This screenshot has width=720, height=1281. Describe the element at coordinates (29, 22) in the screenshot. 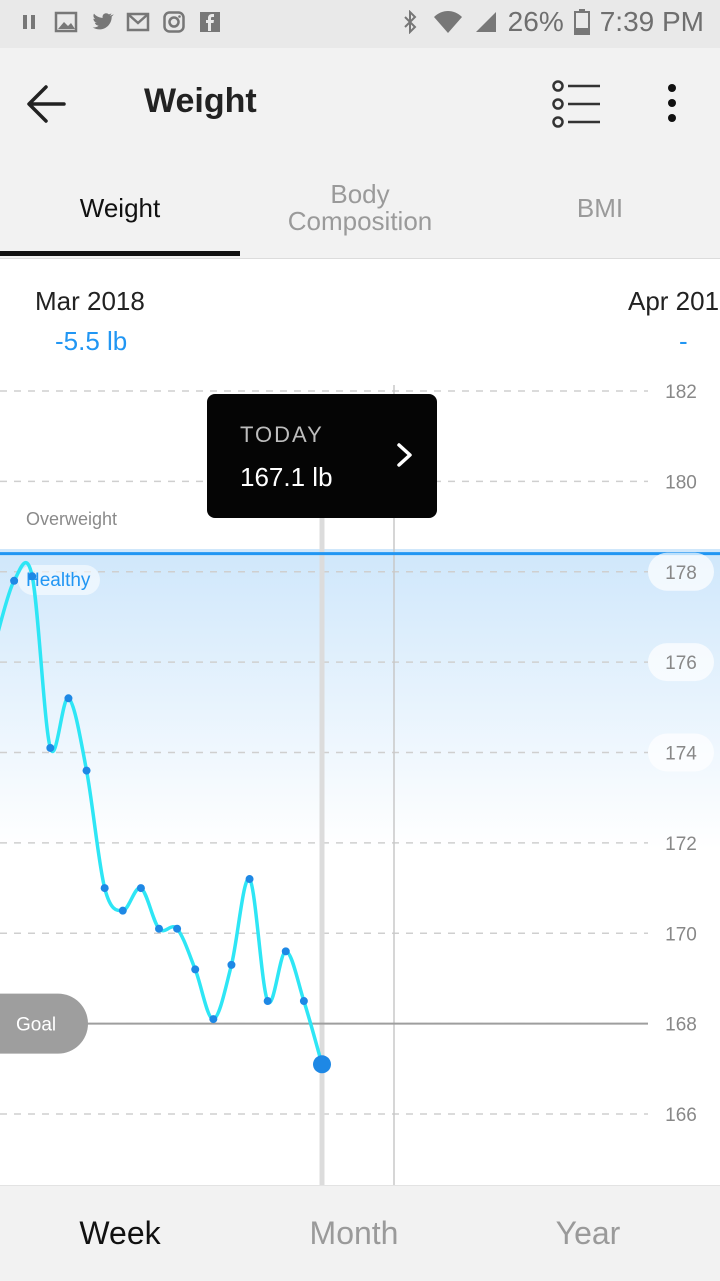

I see `pause-icon` at that location.